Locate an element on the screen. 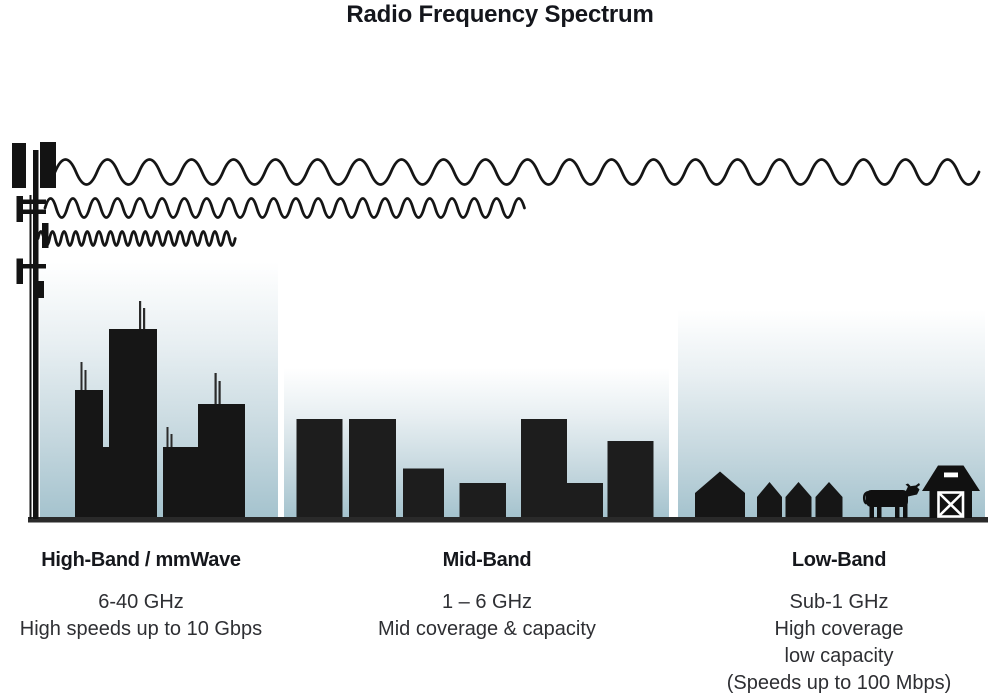  town-buildings-icon is located at coordinates (475, 468).